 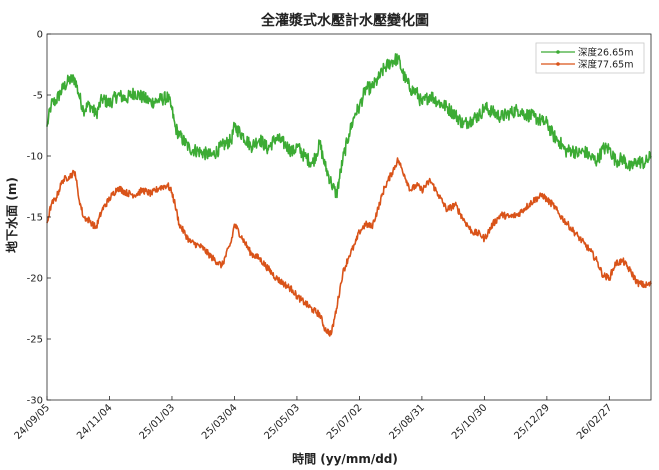 What do you see at coordinates (35, 340) in the screenshot?
I see `y-tick-label: -25` at bounding box center [35, 340].